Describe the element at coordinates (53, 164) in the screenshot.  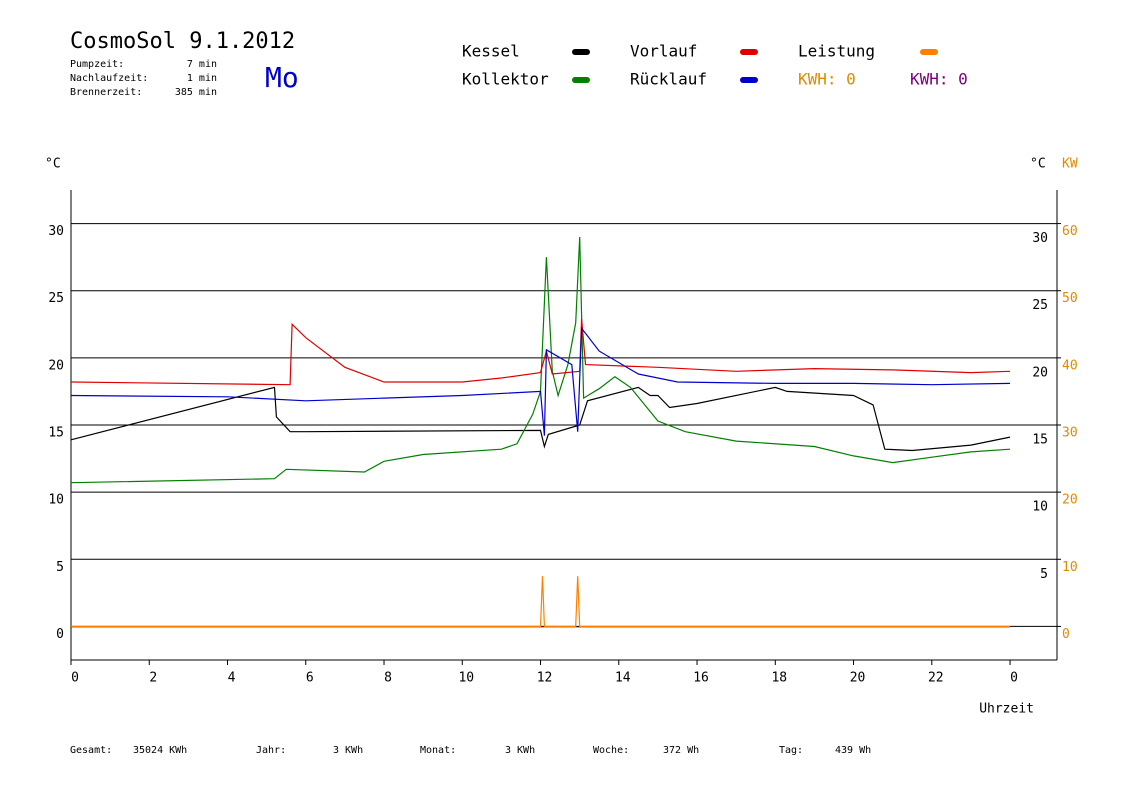
I see `y-unit: °C` at that location.